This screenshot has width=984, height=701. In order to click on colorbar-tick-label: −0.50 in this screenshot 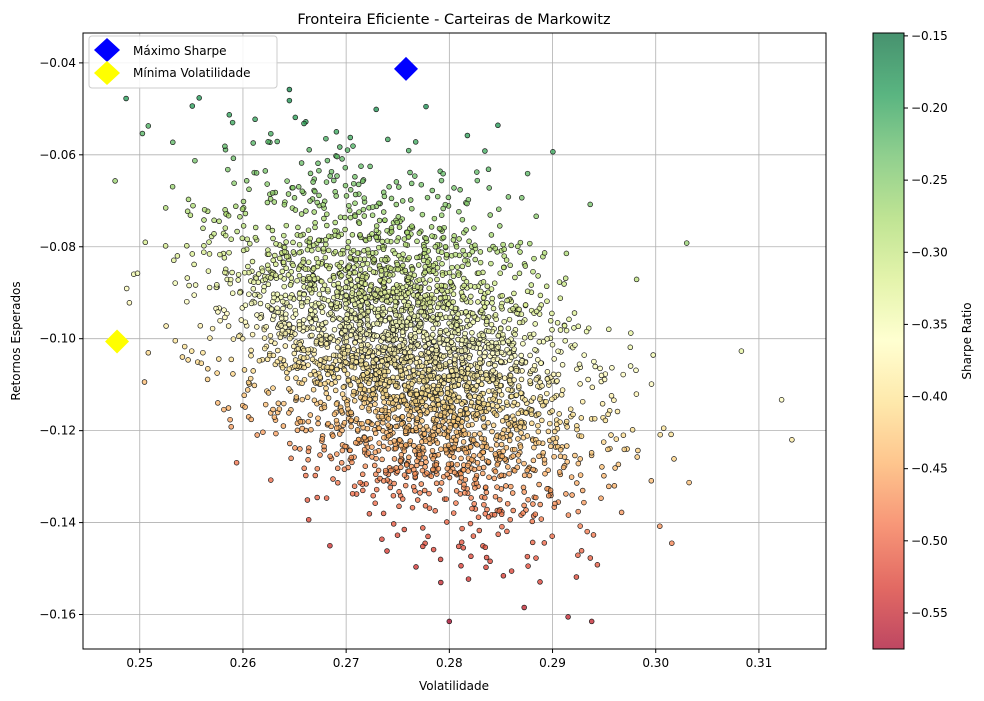, I will do `click(929, 541)`.